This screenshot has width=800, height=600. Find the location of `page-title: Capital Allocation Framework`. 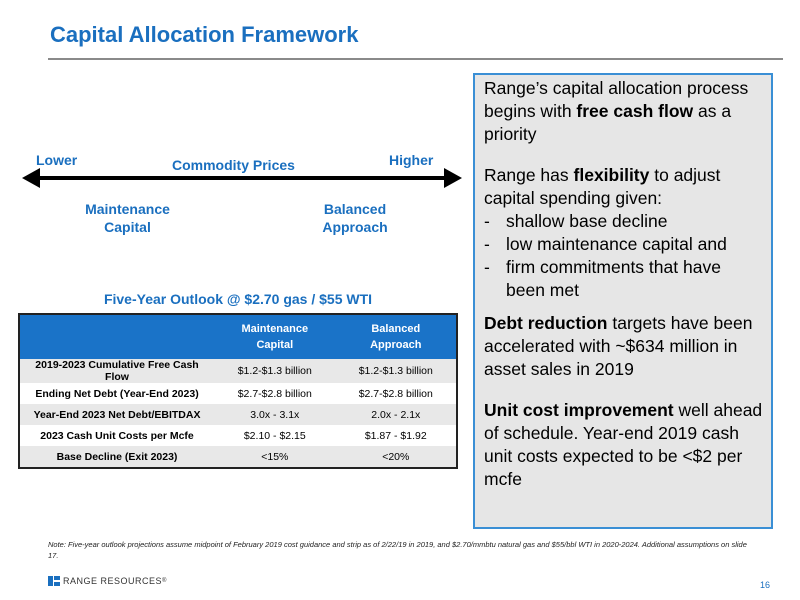

page-title: Capital Allocation Framework is located at coordinates (204, 34).